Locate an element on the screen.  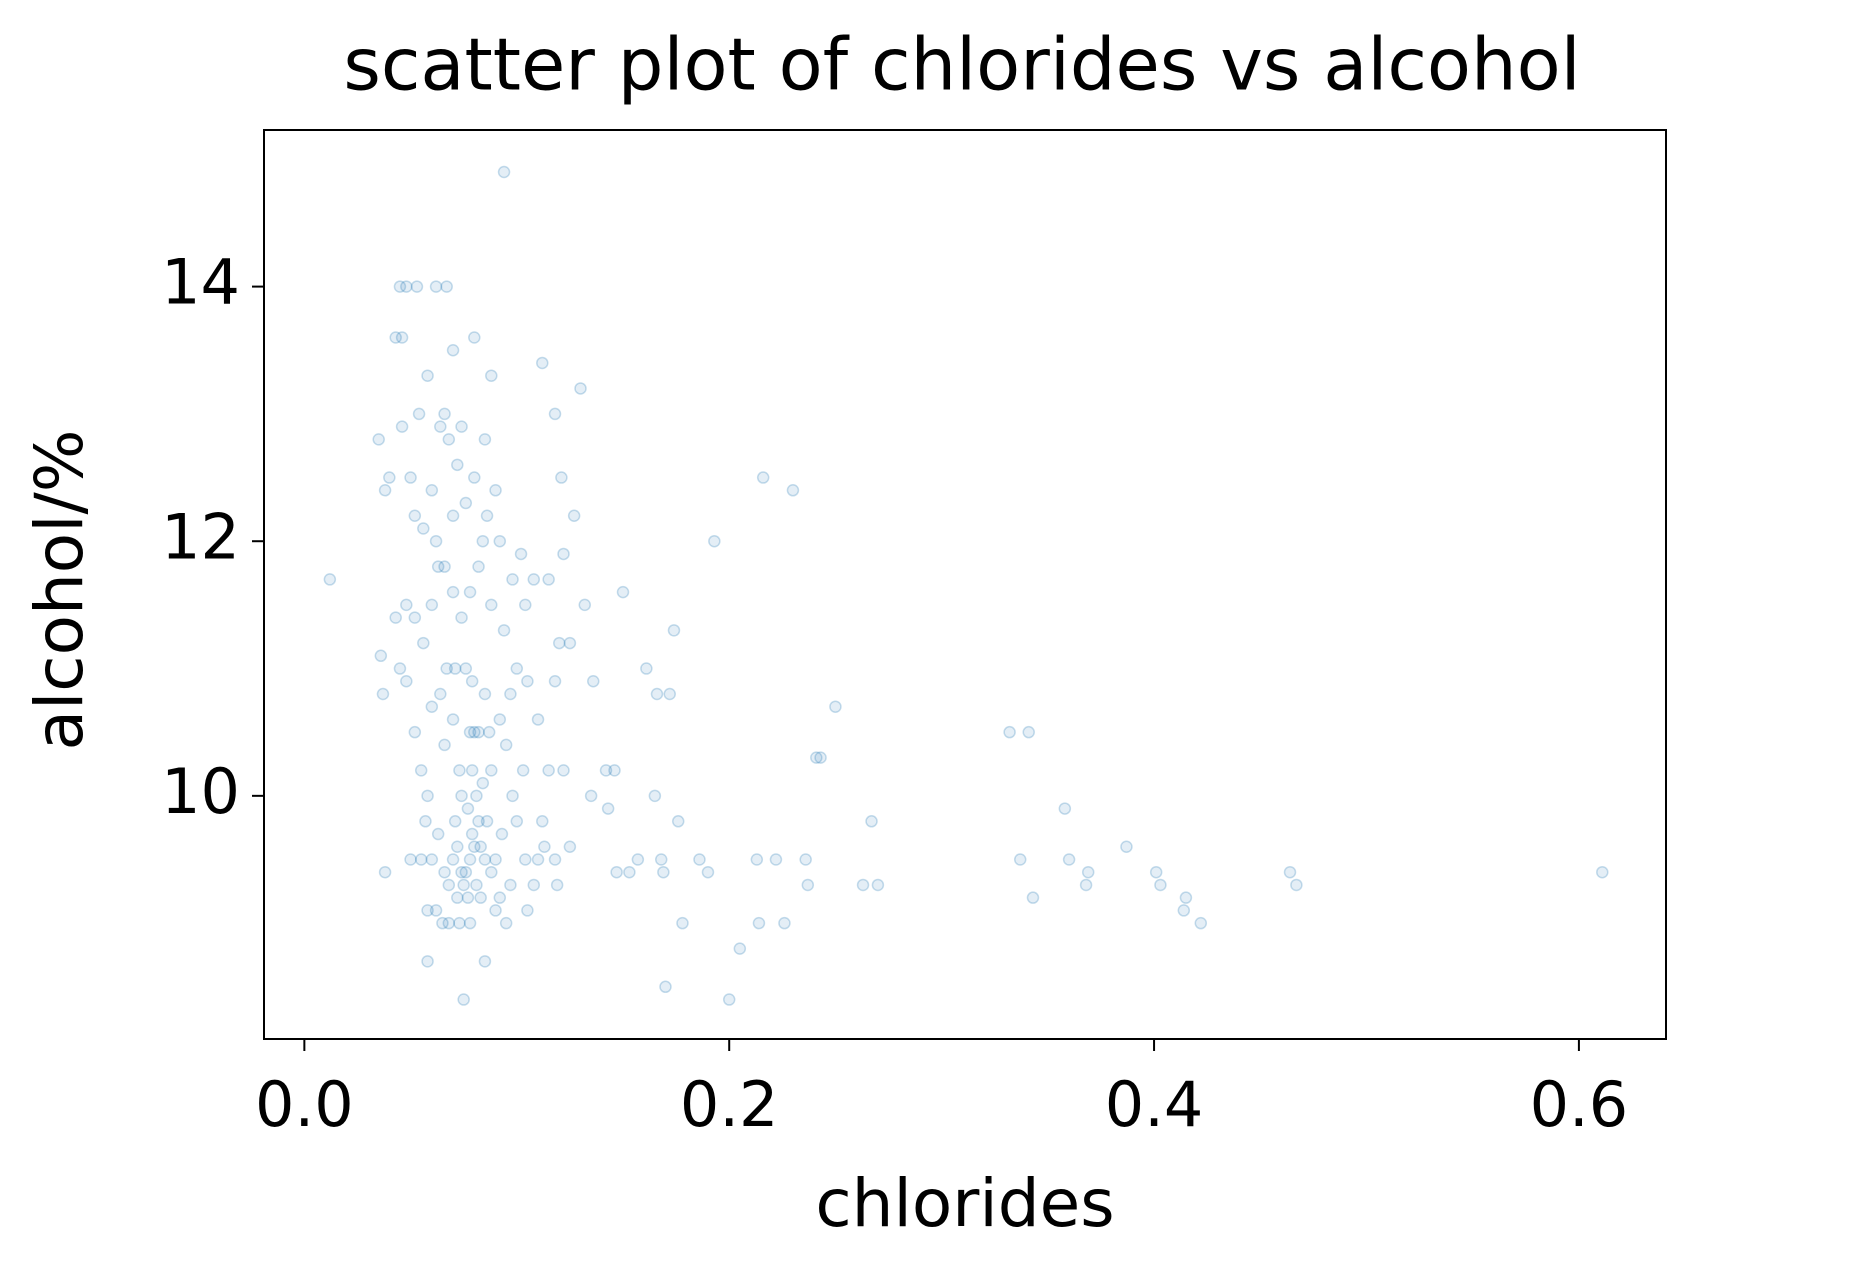
y-axis-label: alcohol/% is located at coordinates (59, 590).